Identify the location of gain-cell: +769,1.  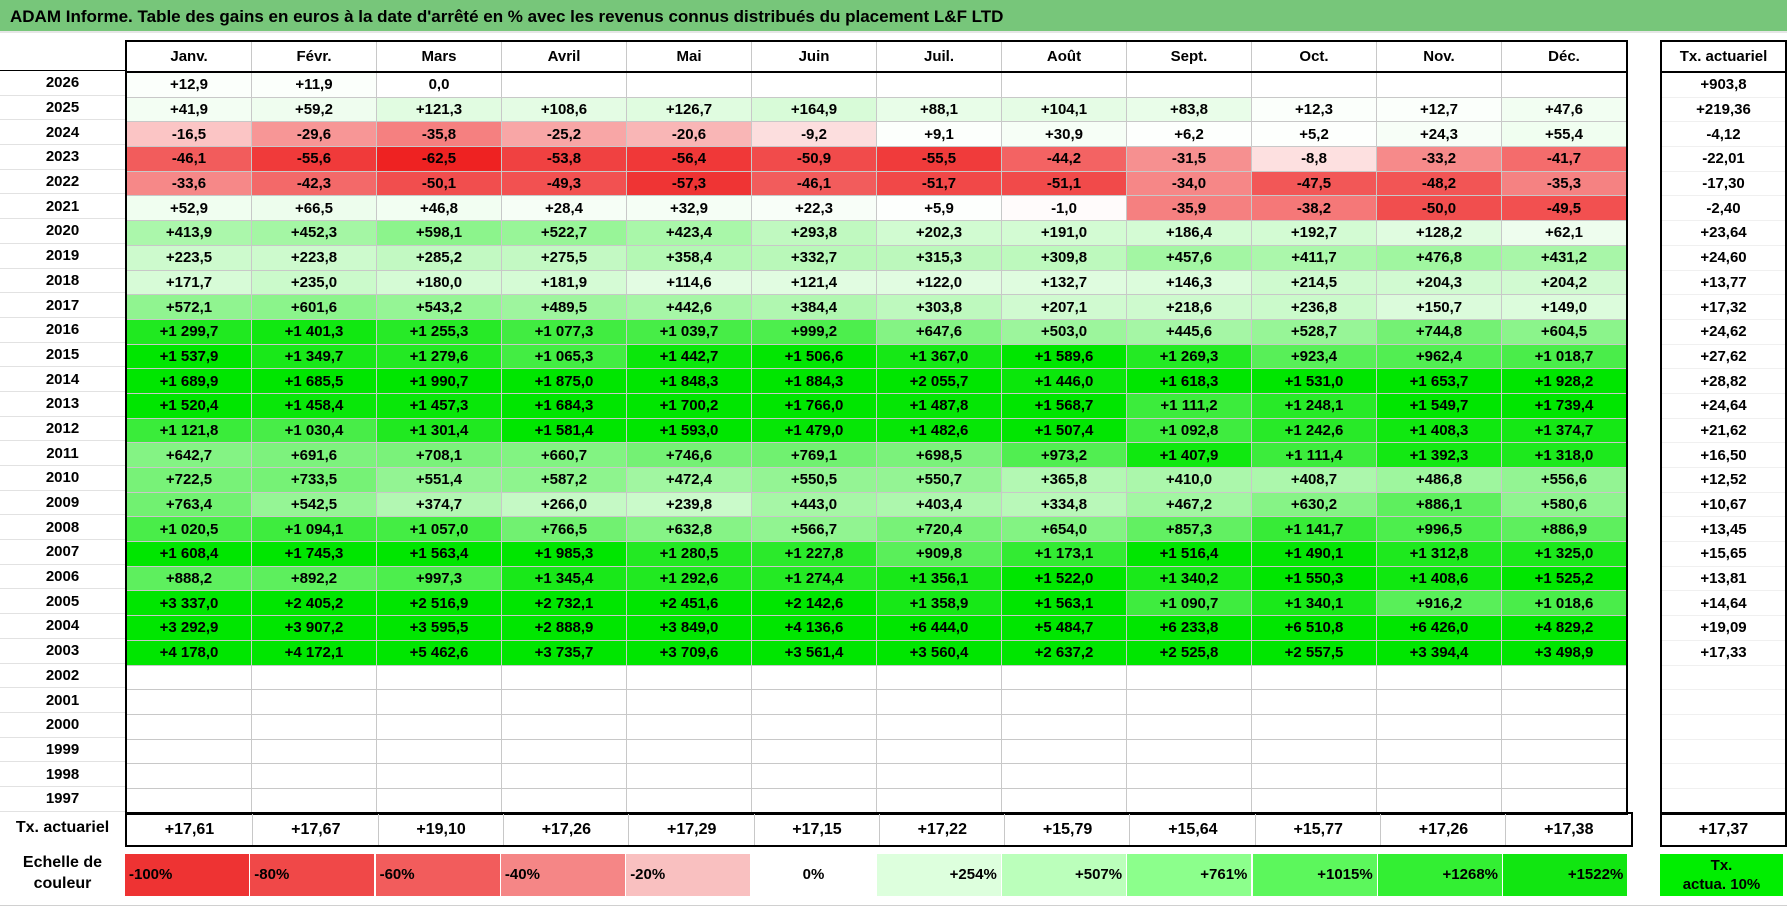
(814, 455).